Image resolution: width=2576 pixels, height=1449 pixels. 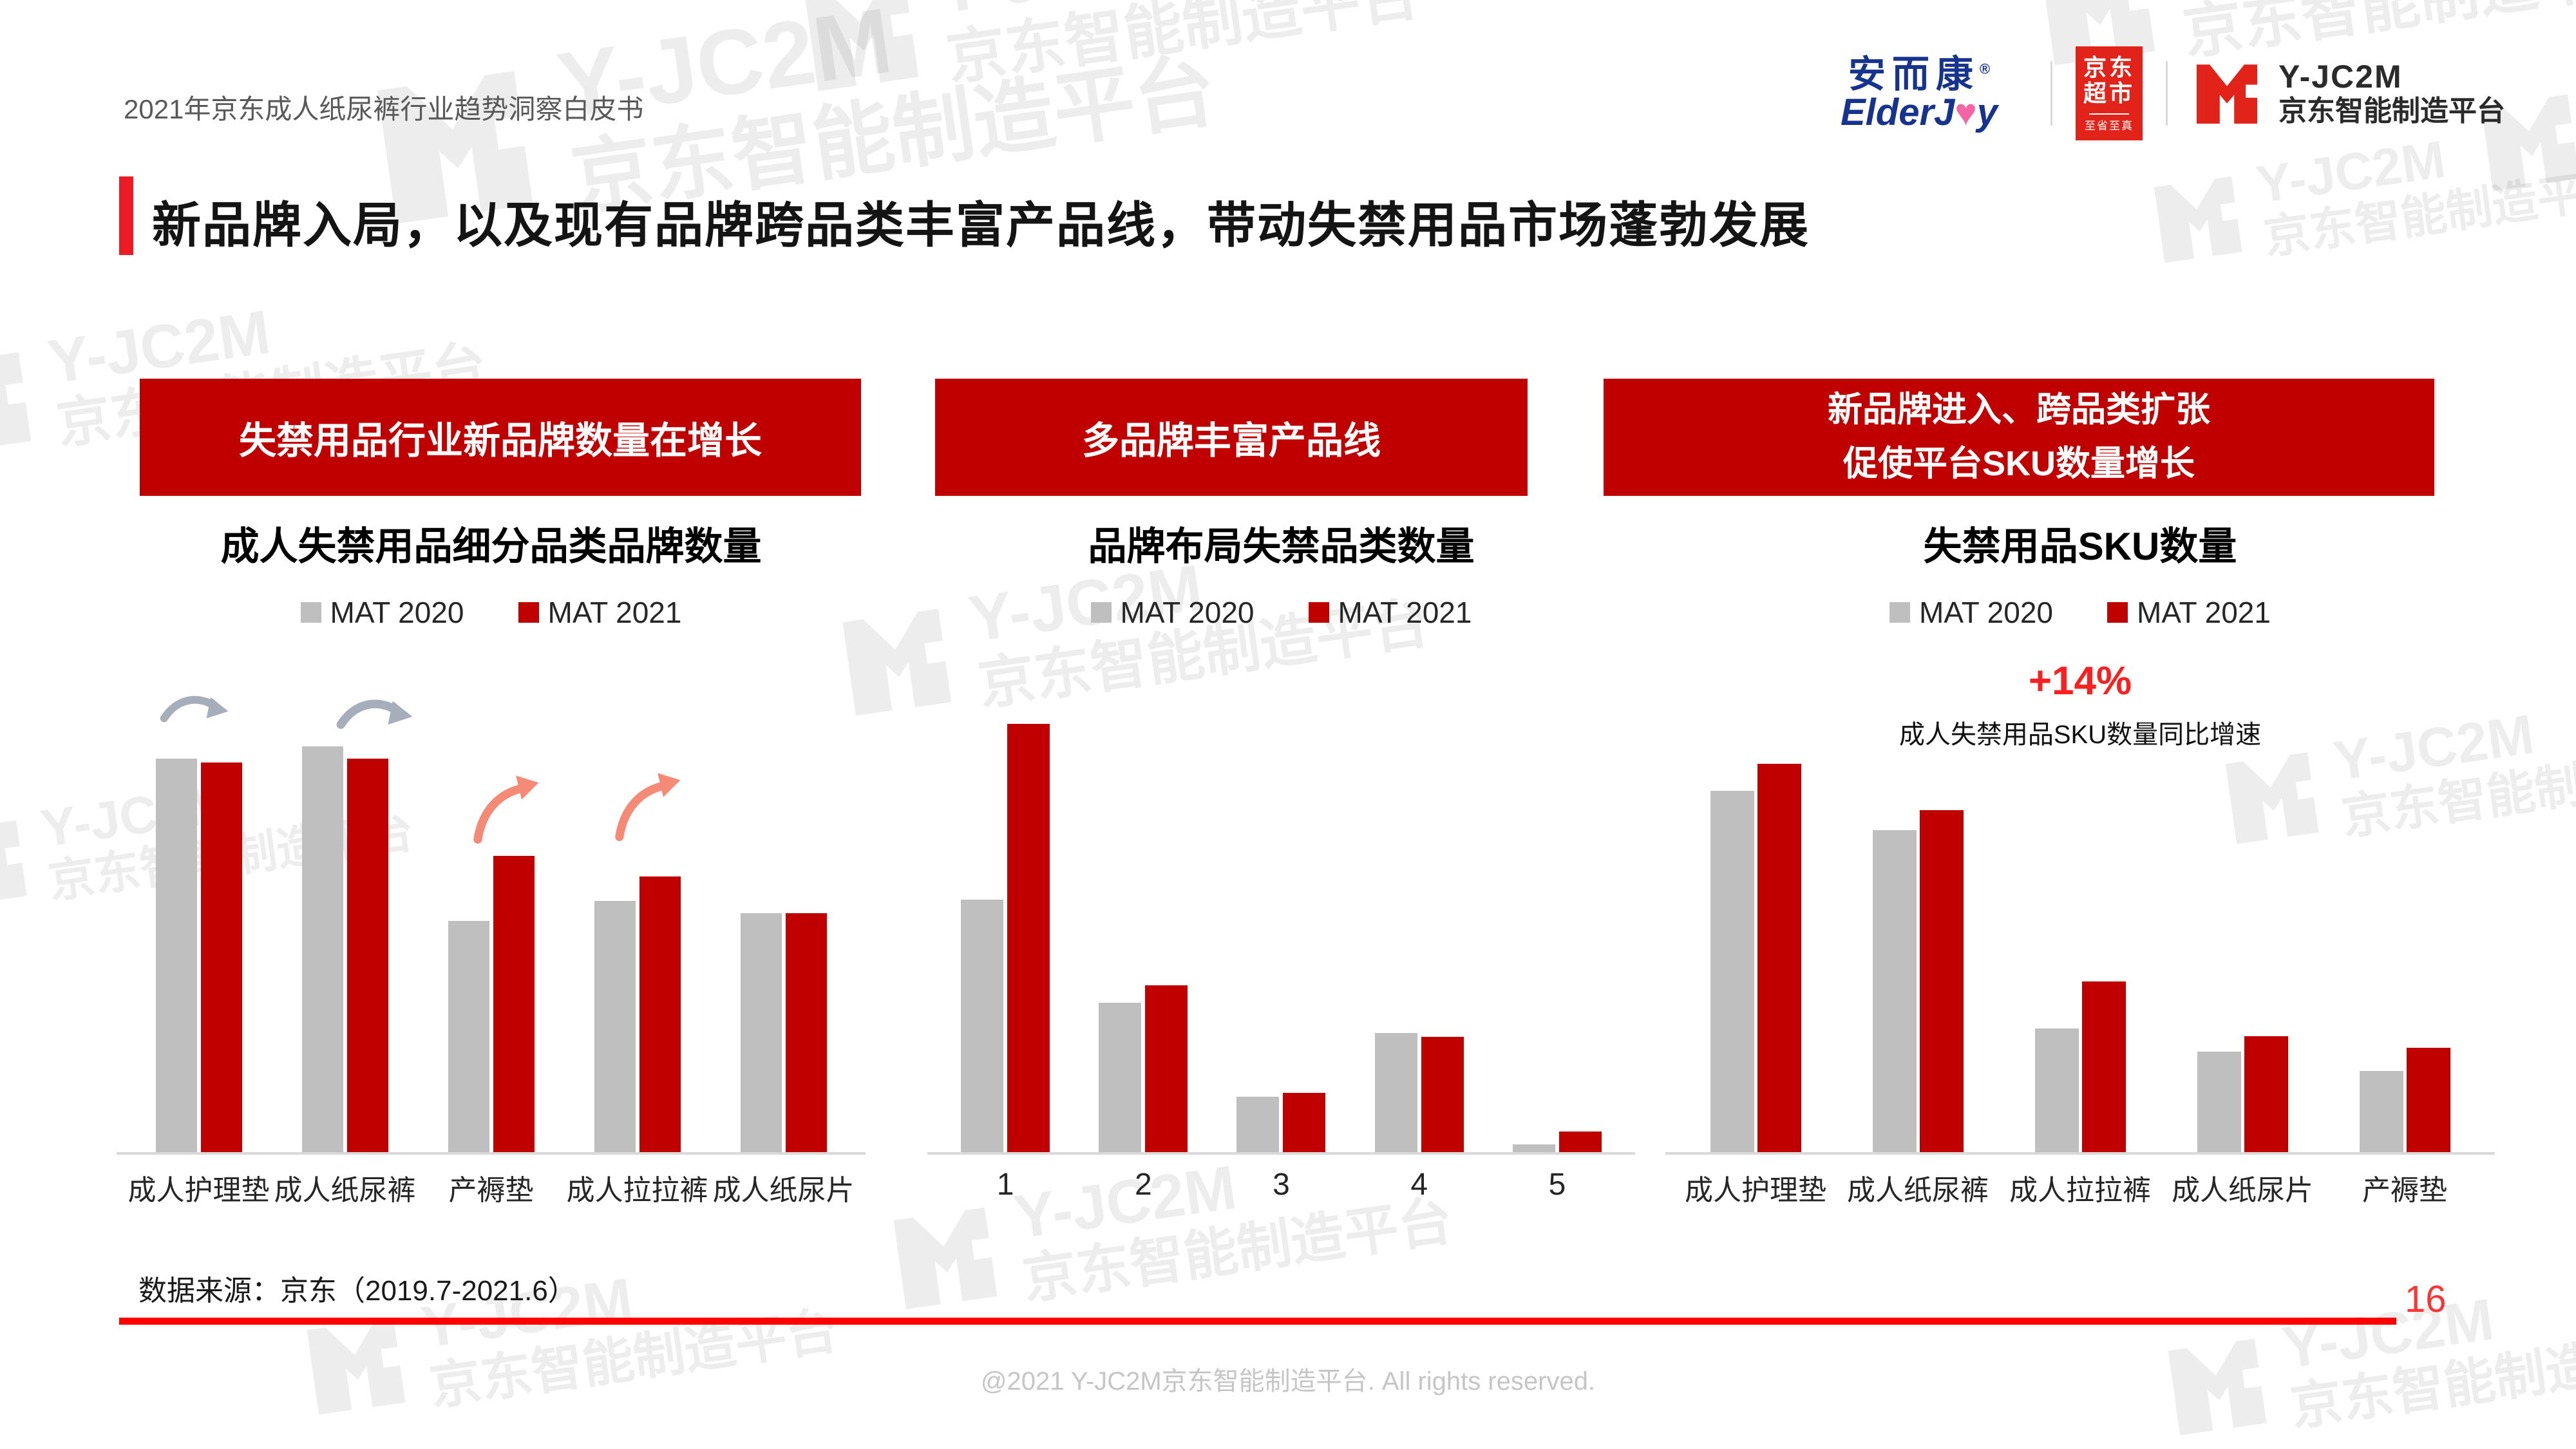 I want to click on category-label-2: 2, so click(x=1143, y=1185).